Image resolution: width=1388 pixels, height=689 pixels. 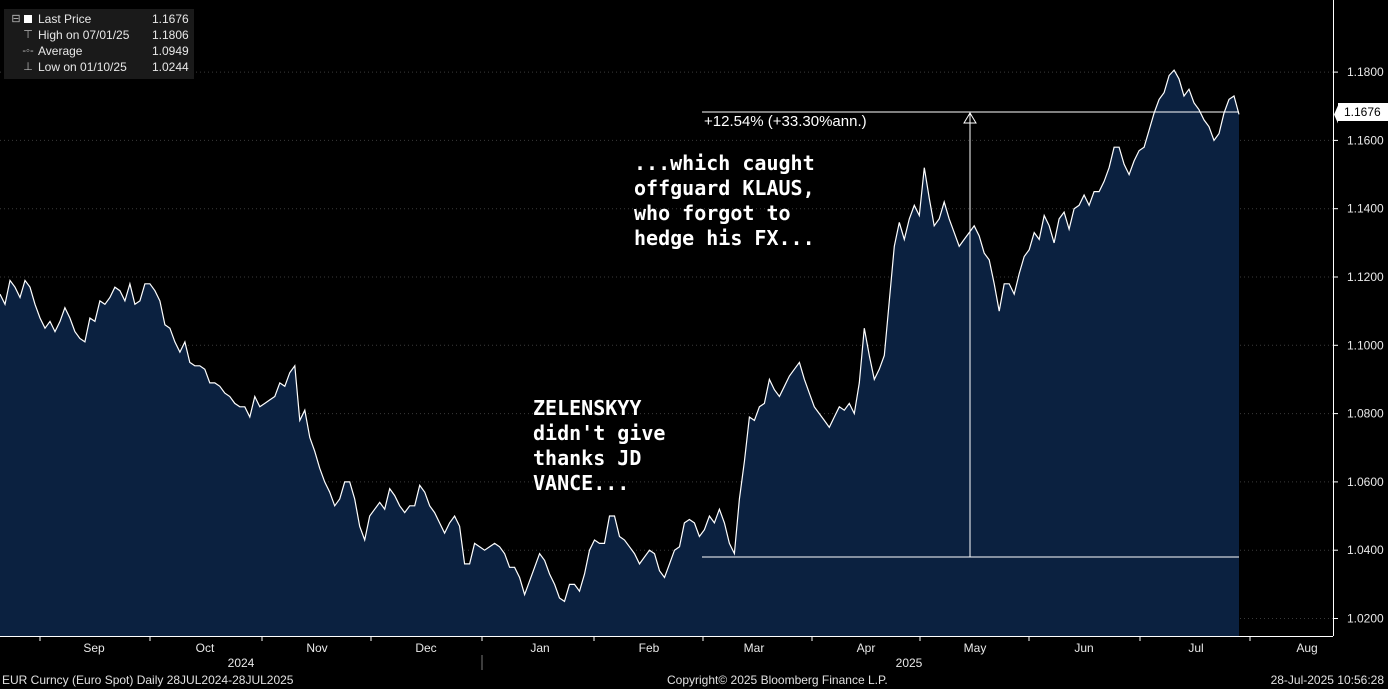 I want to click on y-tick-label: 1.1600, so click(x=1365, y=140).